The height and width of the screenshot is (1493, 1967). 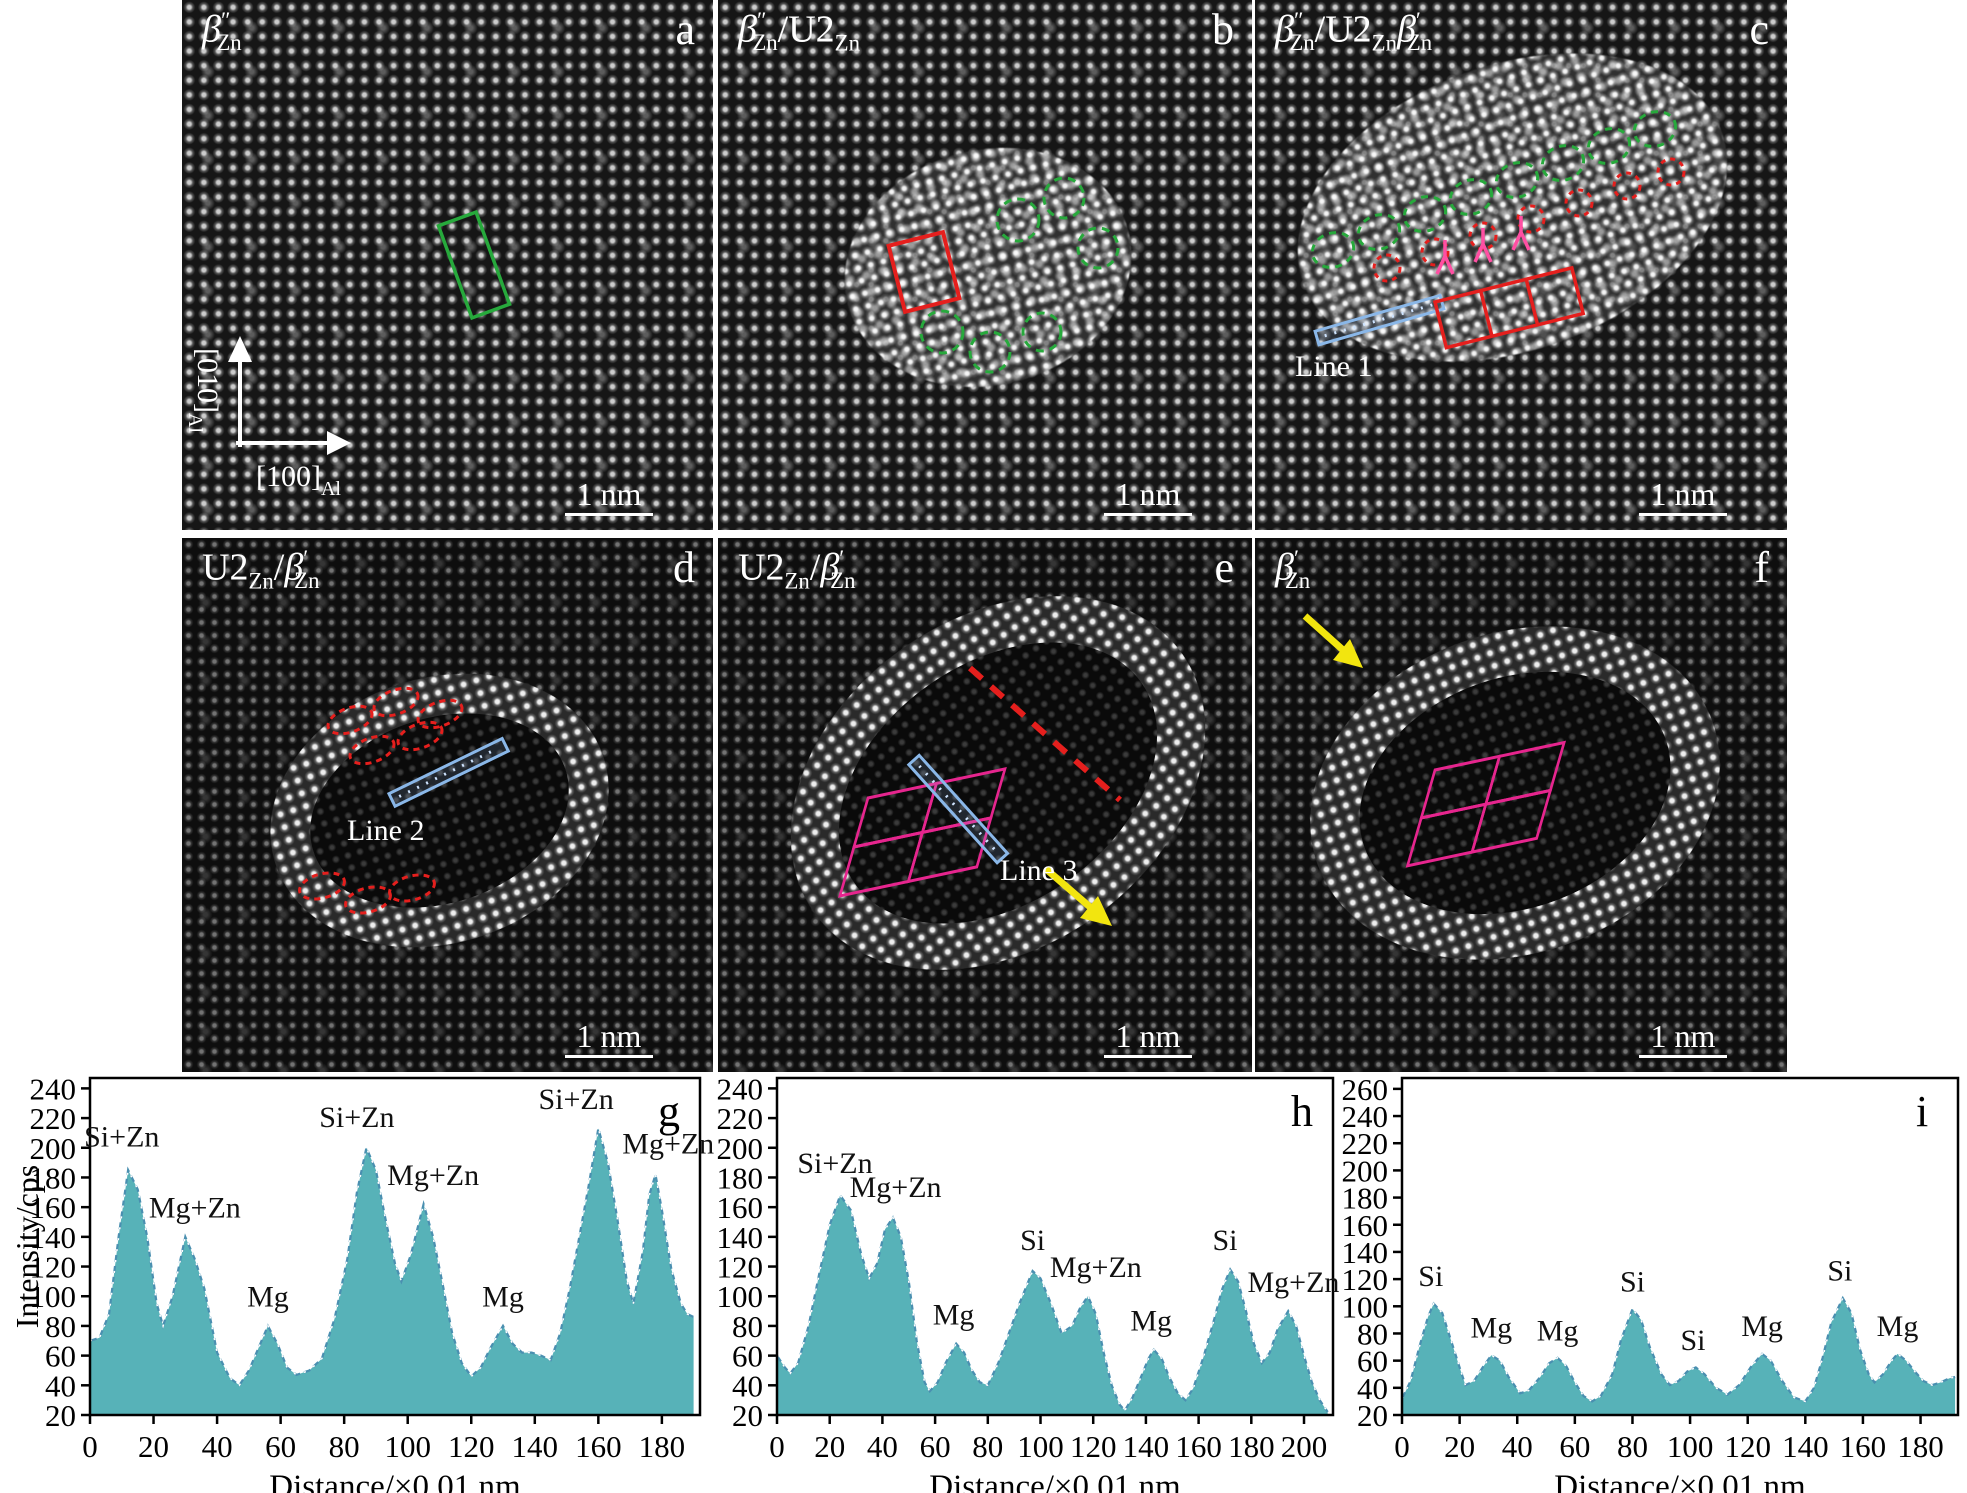 I want to click on y-tick-label: 100, so click(x=740, y=1296).